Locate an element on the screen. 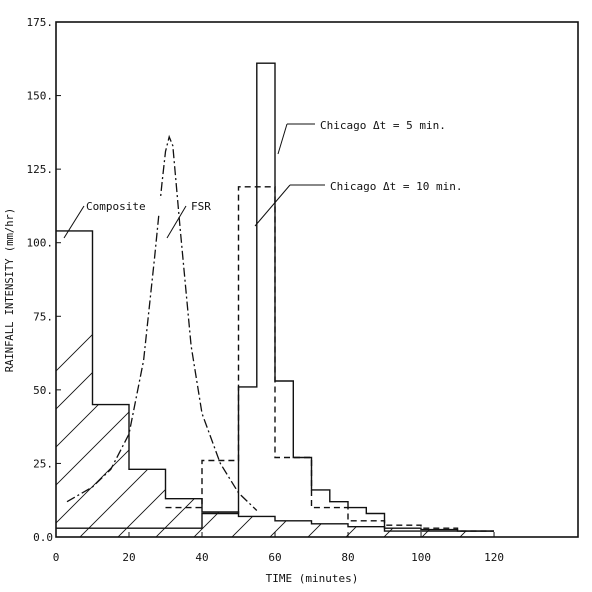  x-axis-label: TIME (minutes) is located at coordinates (312, 578).